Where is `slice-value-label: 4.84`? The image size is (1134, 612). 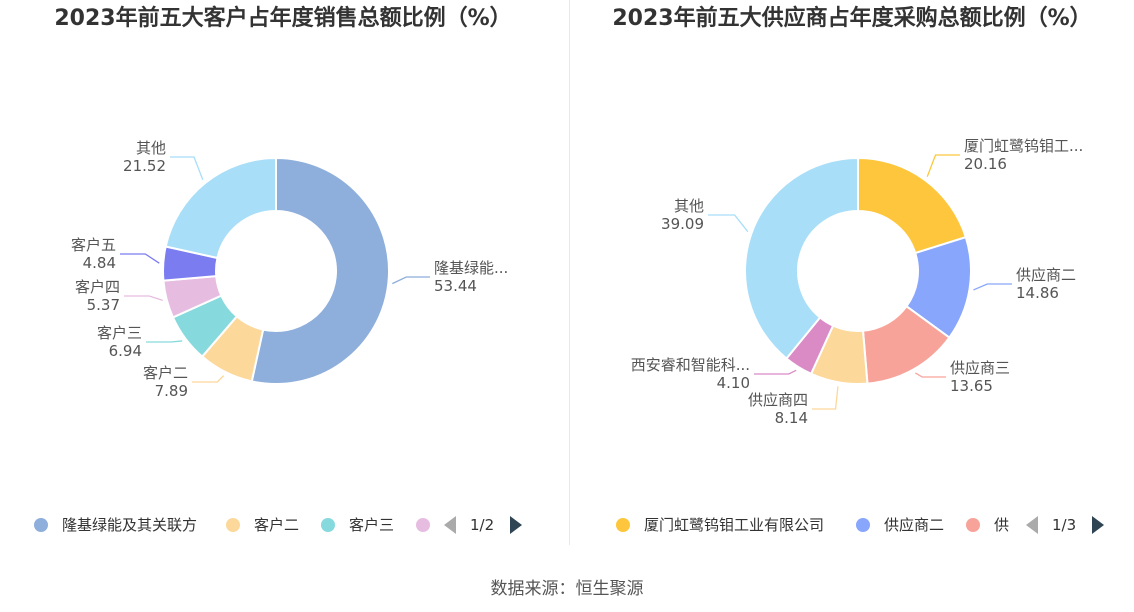
slice-value-label: 4.84 is located at coordinates (99, 263).